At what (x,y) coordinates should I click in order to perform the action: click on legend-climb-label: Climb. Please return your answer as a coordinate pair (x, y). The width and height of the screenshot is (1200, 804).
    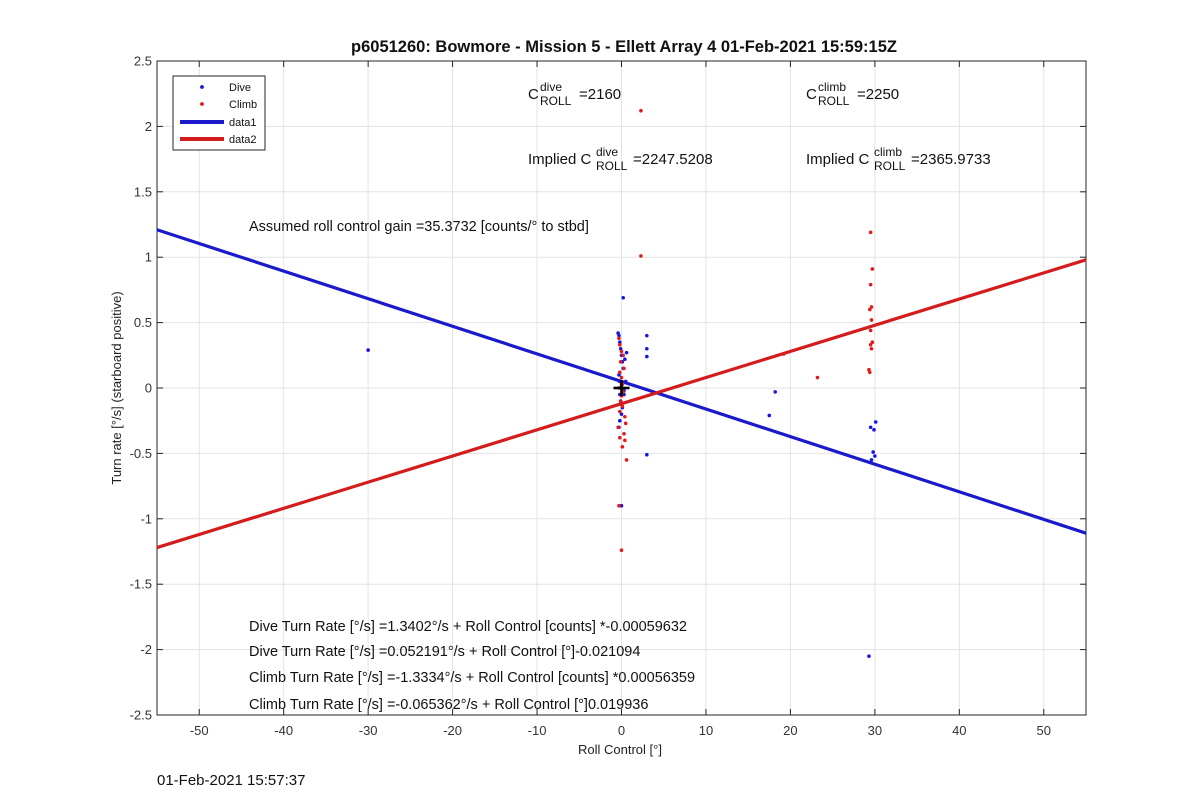
    Looking at the image, I should click on (243, 105).